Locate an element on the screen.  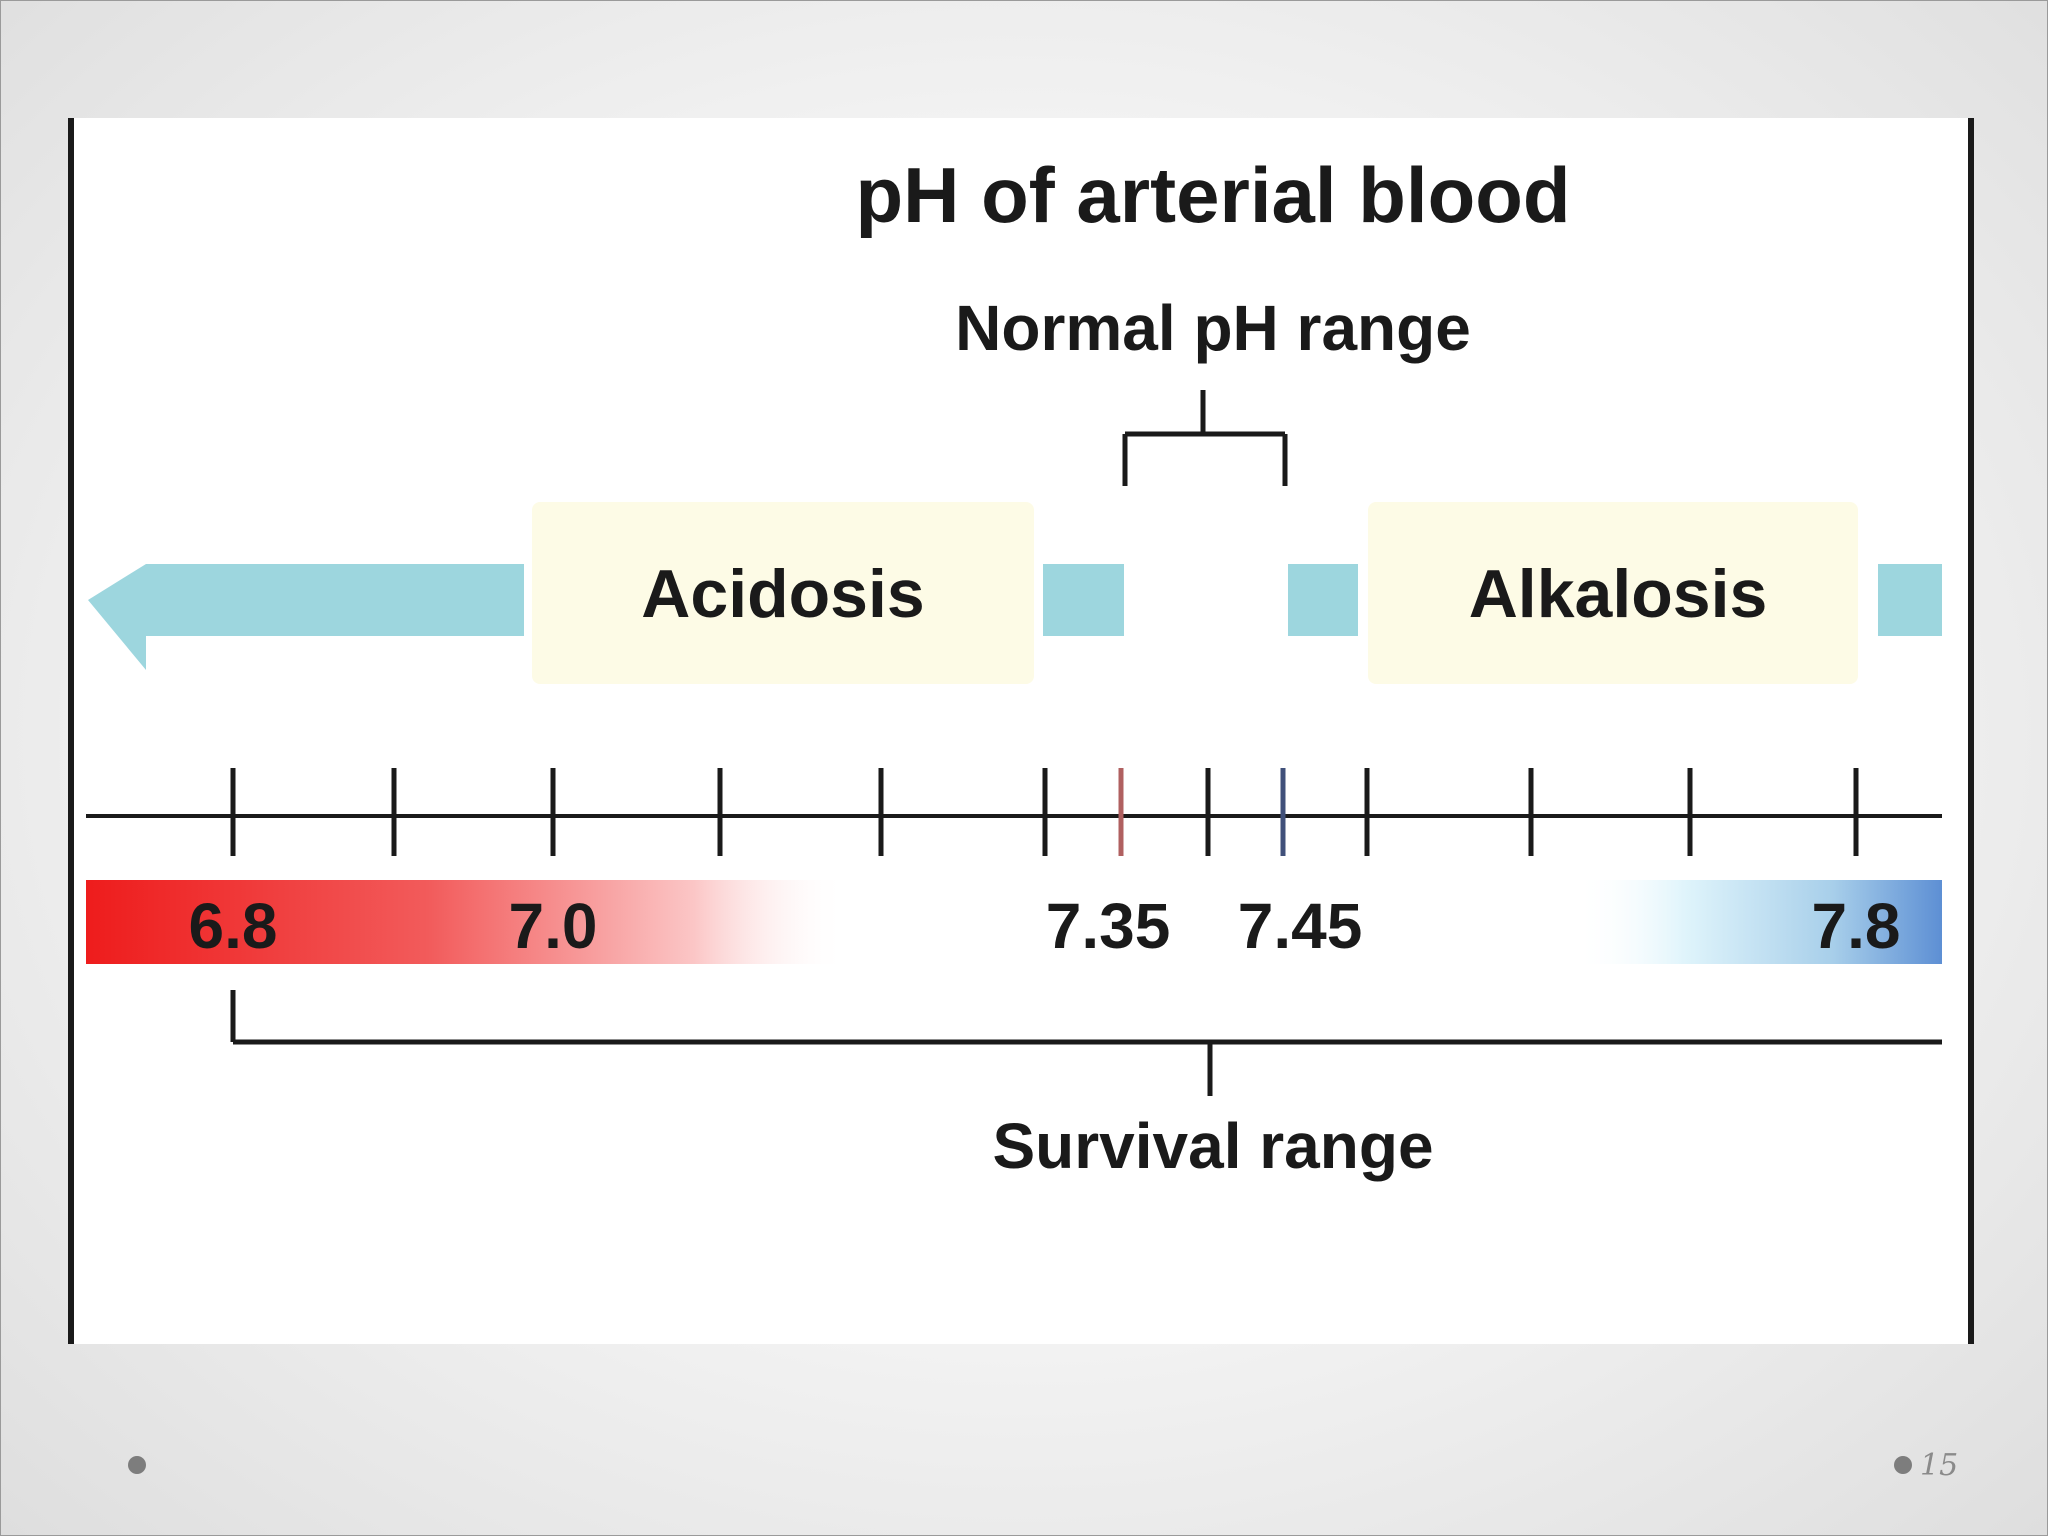
left-arrow-head is located at coordinates (306, 598).